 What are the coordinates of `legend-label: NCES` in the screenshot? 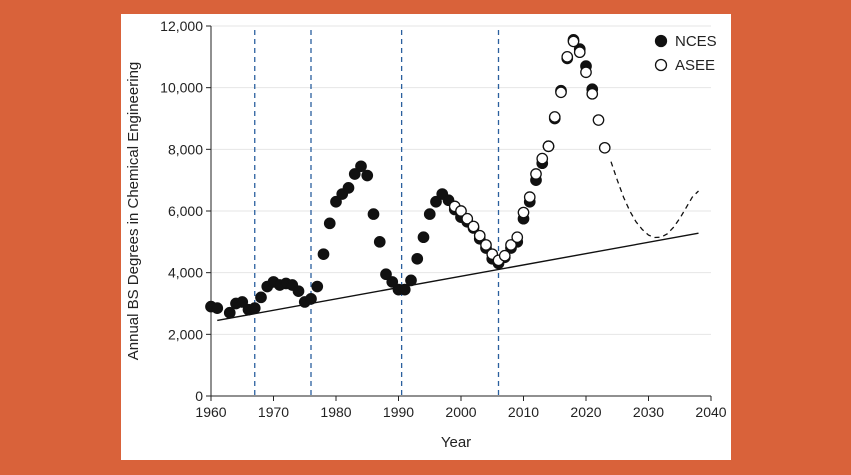 It's located at (696, 41).